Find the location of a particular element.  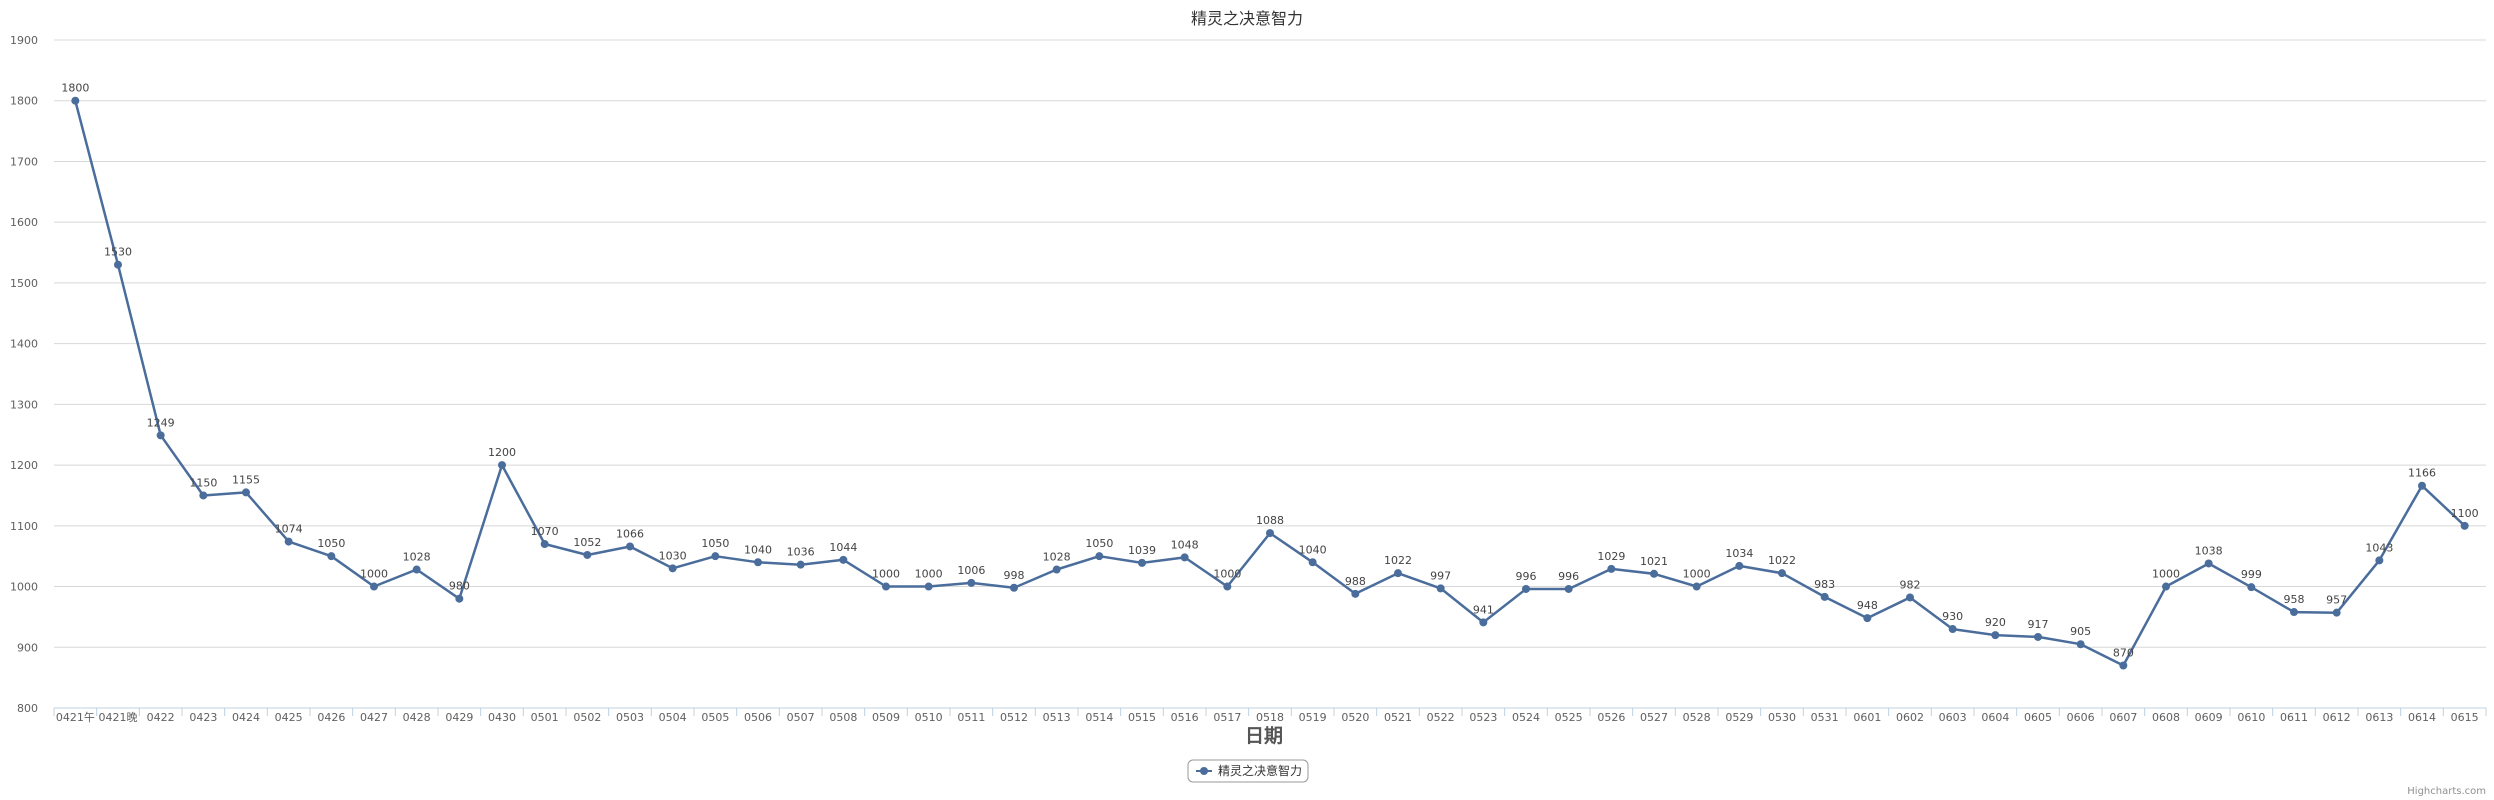

x-tick-label: 0505 is located at coordinates (715, 717).